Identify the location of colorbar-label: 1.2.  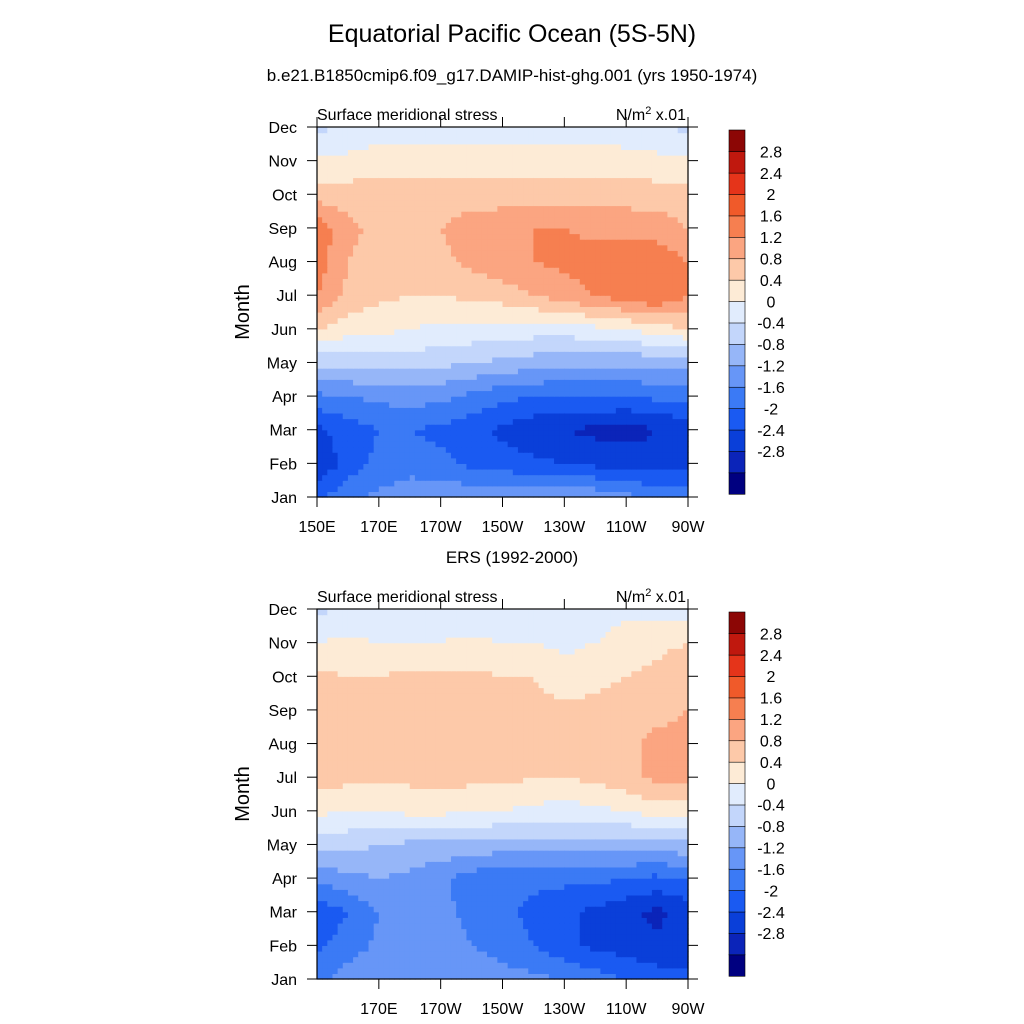
(771, 238).